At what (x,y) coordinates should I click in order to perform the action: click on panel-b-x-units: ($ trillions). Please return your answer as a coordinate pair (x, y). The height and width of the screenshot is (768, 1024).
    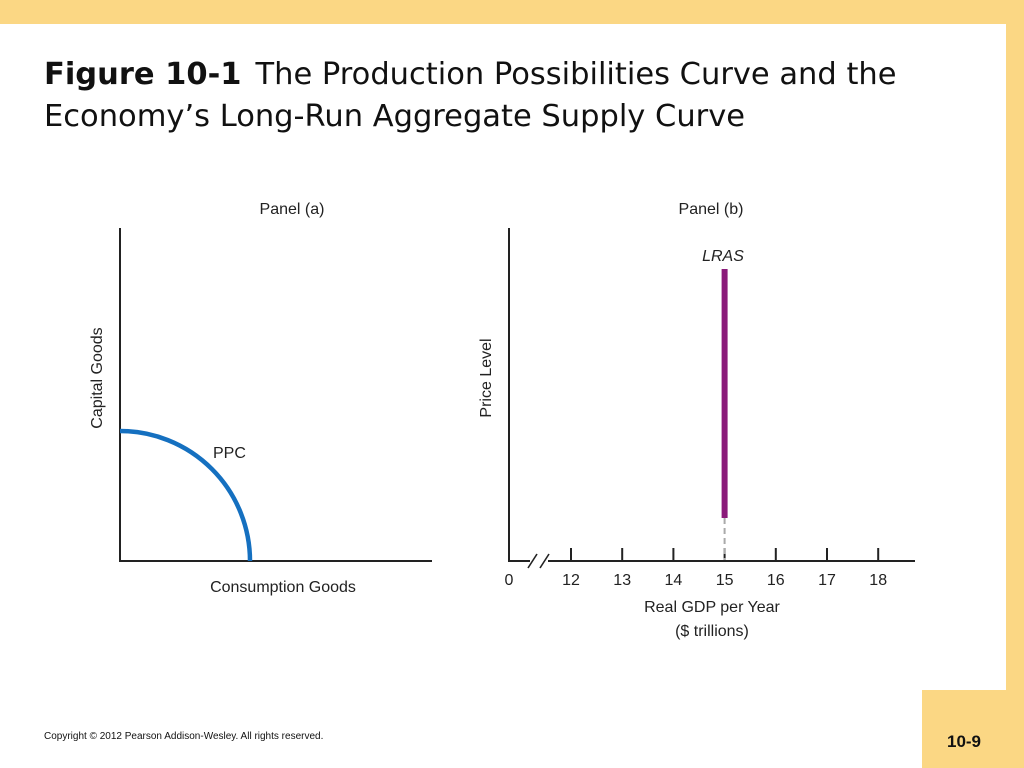
    Looking at the image, I should click on (712, 631).